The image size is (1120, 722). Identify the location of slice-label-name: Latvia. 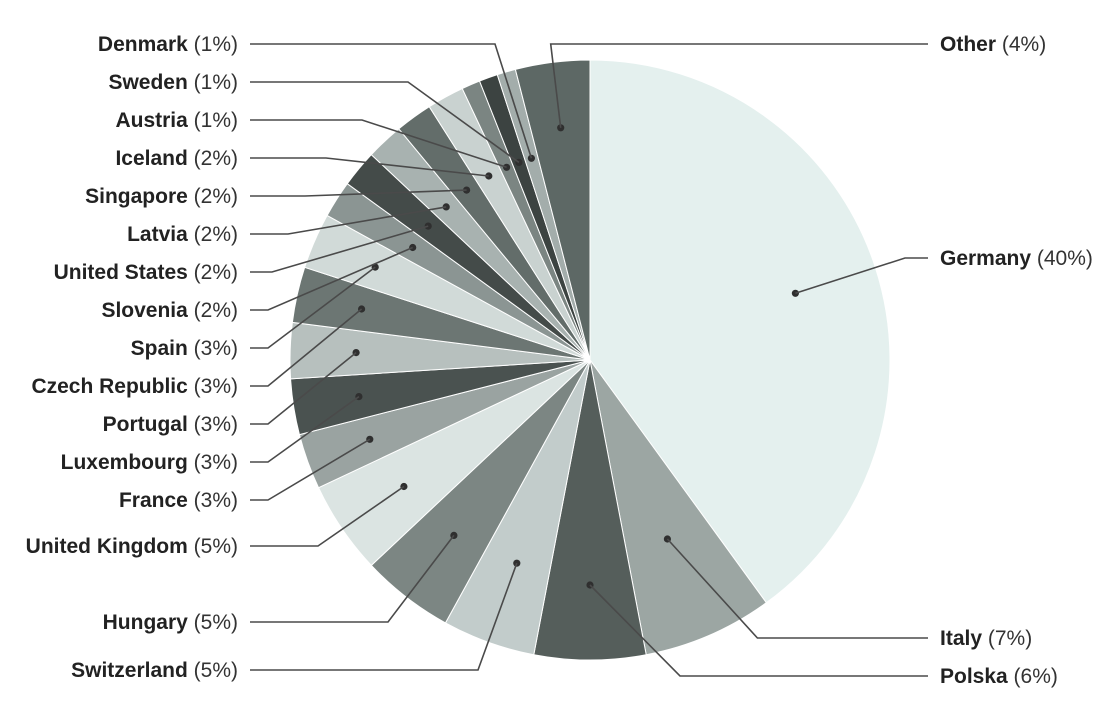
(157, 234).